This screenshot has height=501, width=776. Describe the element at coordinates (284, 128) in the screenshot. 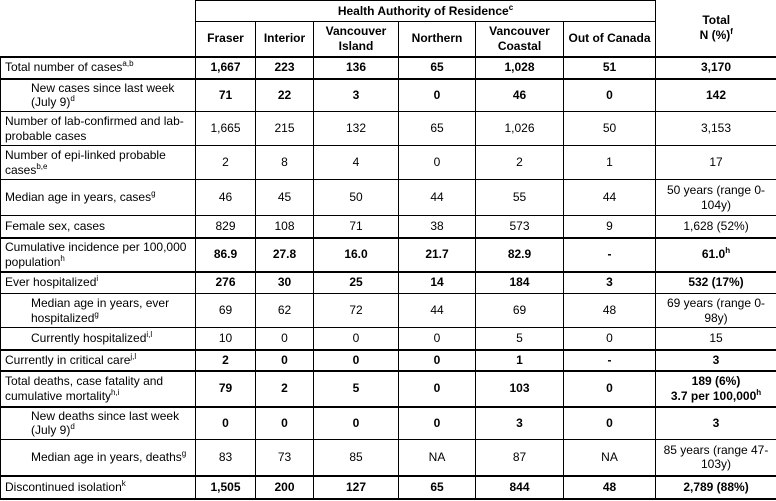

I see `cell-interior: 215` at that location.